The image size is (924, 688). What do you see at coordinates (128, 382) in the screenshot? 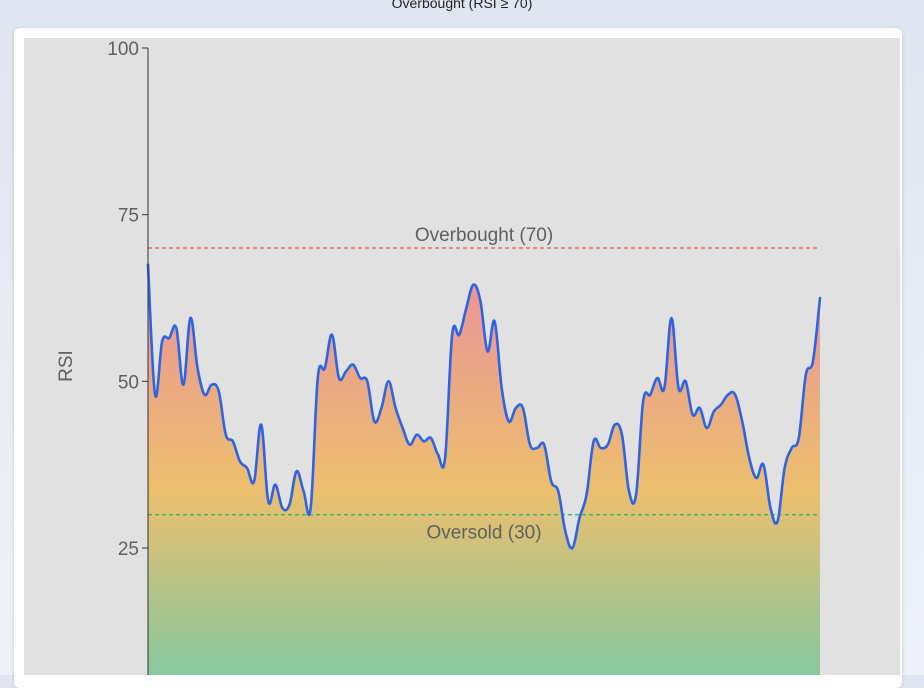
I see `y-tick-label-50: 50` at bounding box center [128, 382].